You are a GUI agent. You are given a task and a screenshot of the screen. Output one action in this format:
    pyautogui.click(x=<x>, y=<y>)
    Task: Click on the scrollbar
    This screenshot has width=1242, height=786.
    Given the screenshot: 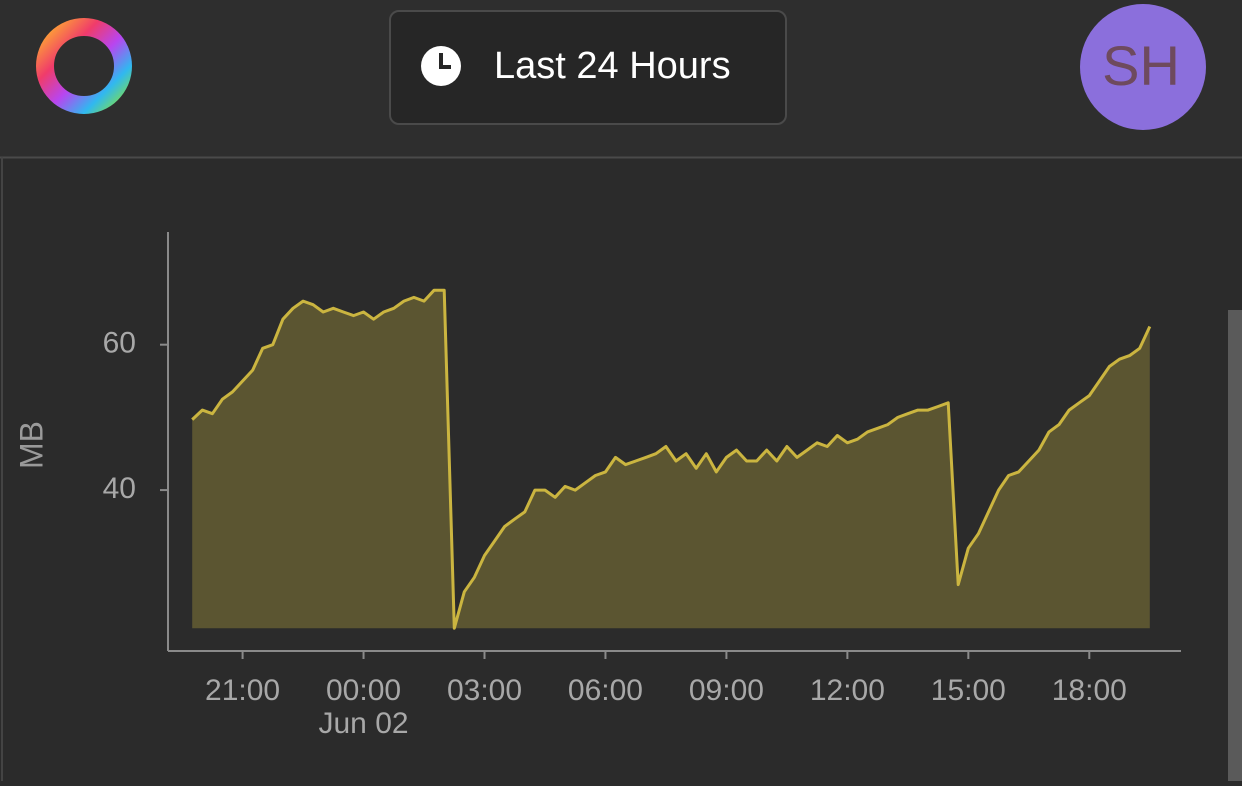 What is the action you would take?
    pyautogui.click(x=1235, y=545)
    